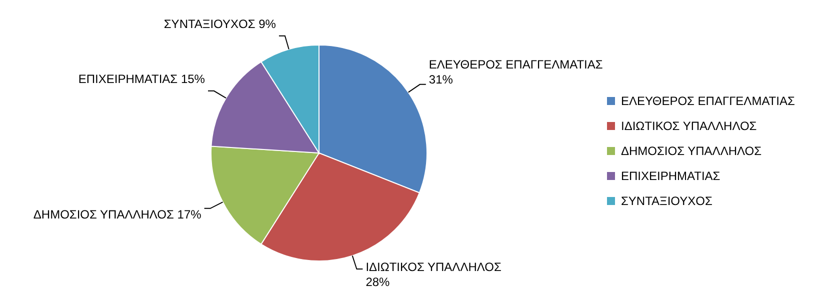 The image size is (840, 302). I want to click on slice-label: ΣΥΝΤΑΞΙΟΥΧΟΣ, so click(210, 23).